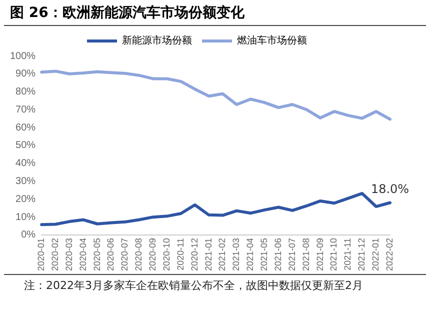 The height and width of the screenshot is (325, 430). I want to click on x-tick-label: 2020-03, so click(69, 254).